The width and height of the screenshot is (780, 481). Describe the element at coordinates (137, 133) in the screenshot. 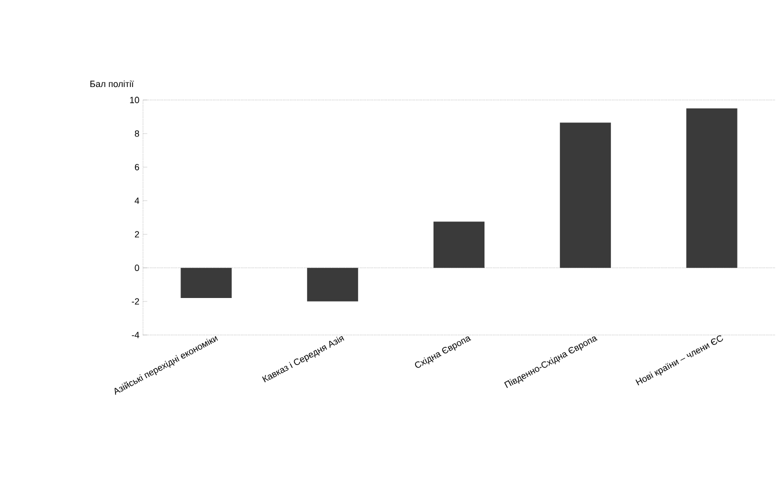

I see `y-tick-label: 8` at that location.